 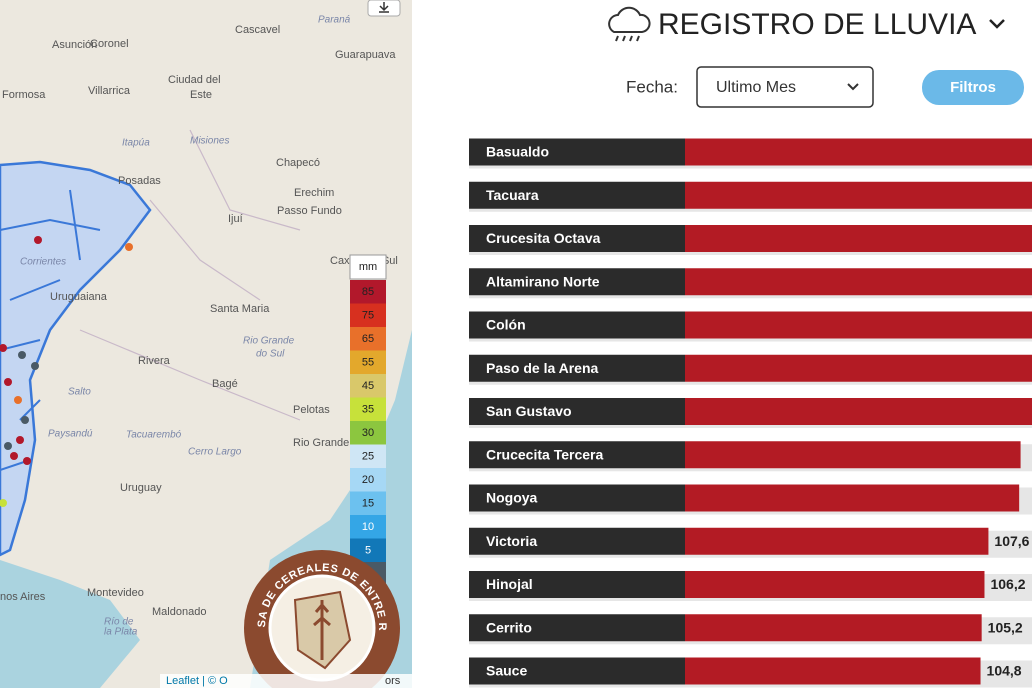 I want to click on page-title: REGISTRO DE LLUVIA, so click(x=817, y=24).